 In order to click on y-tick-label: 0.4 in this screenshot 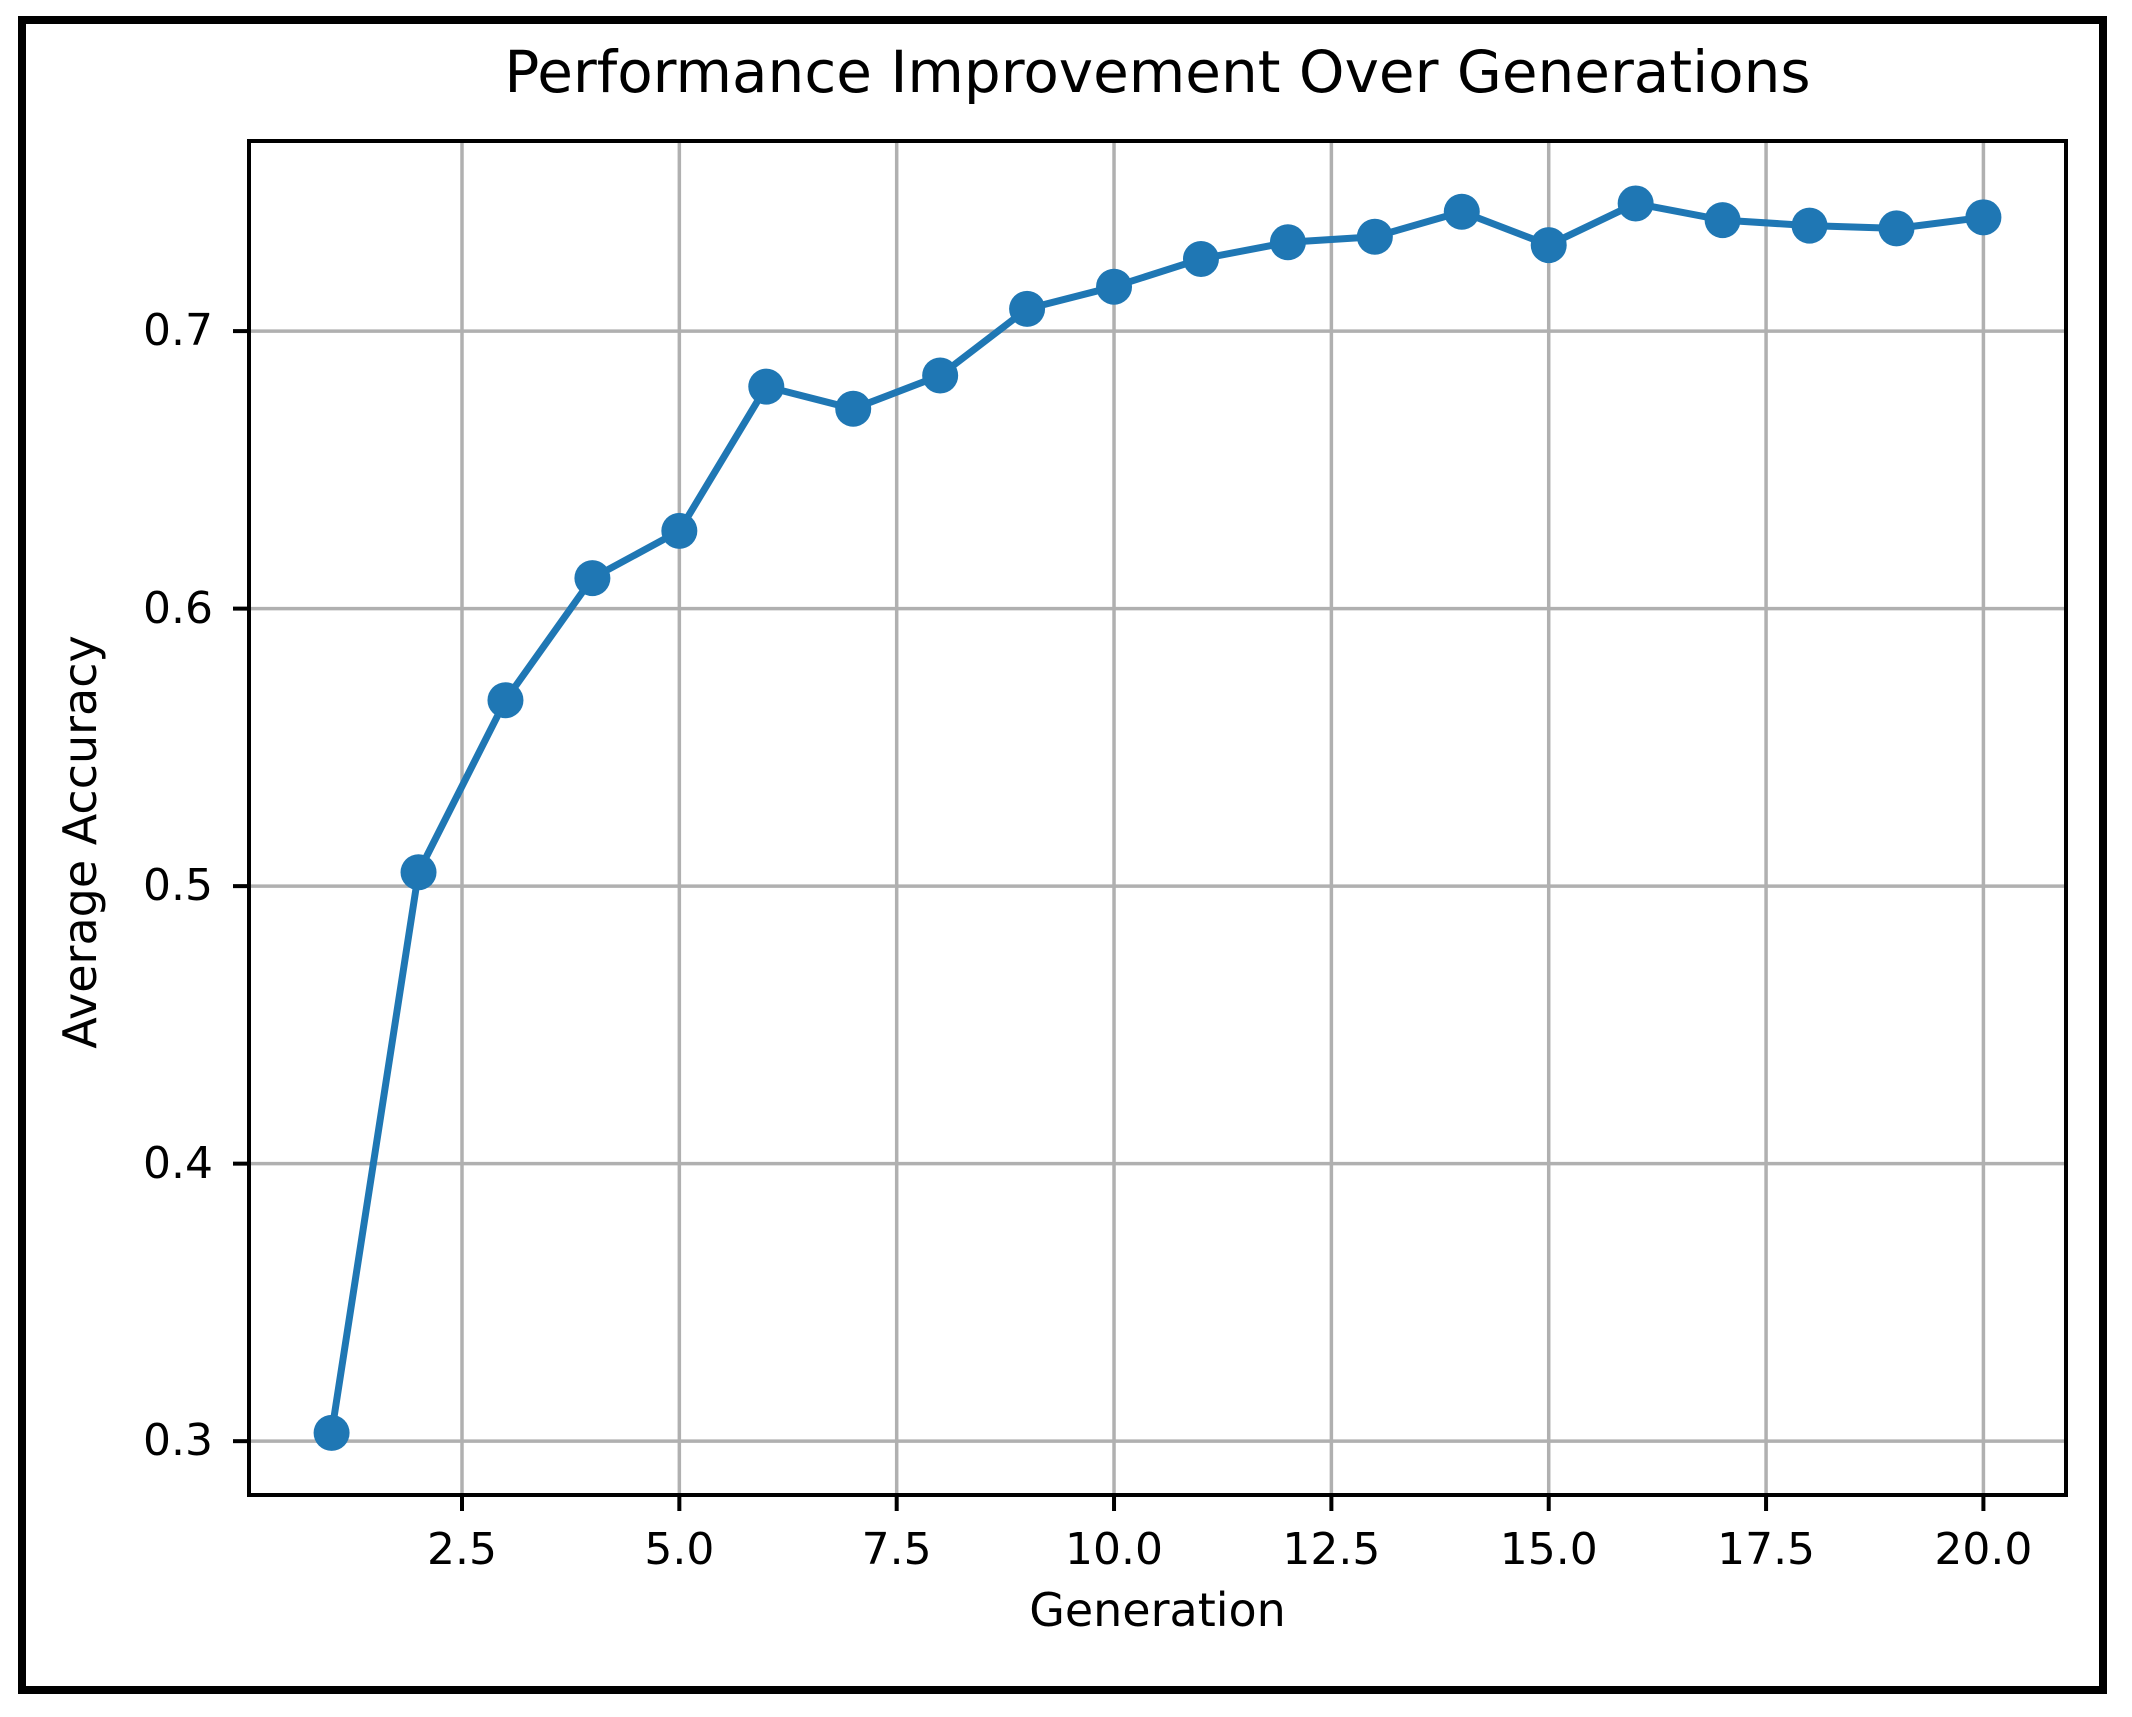, I will do `click(178, 1163)`.